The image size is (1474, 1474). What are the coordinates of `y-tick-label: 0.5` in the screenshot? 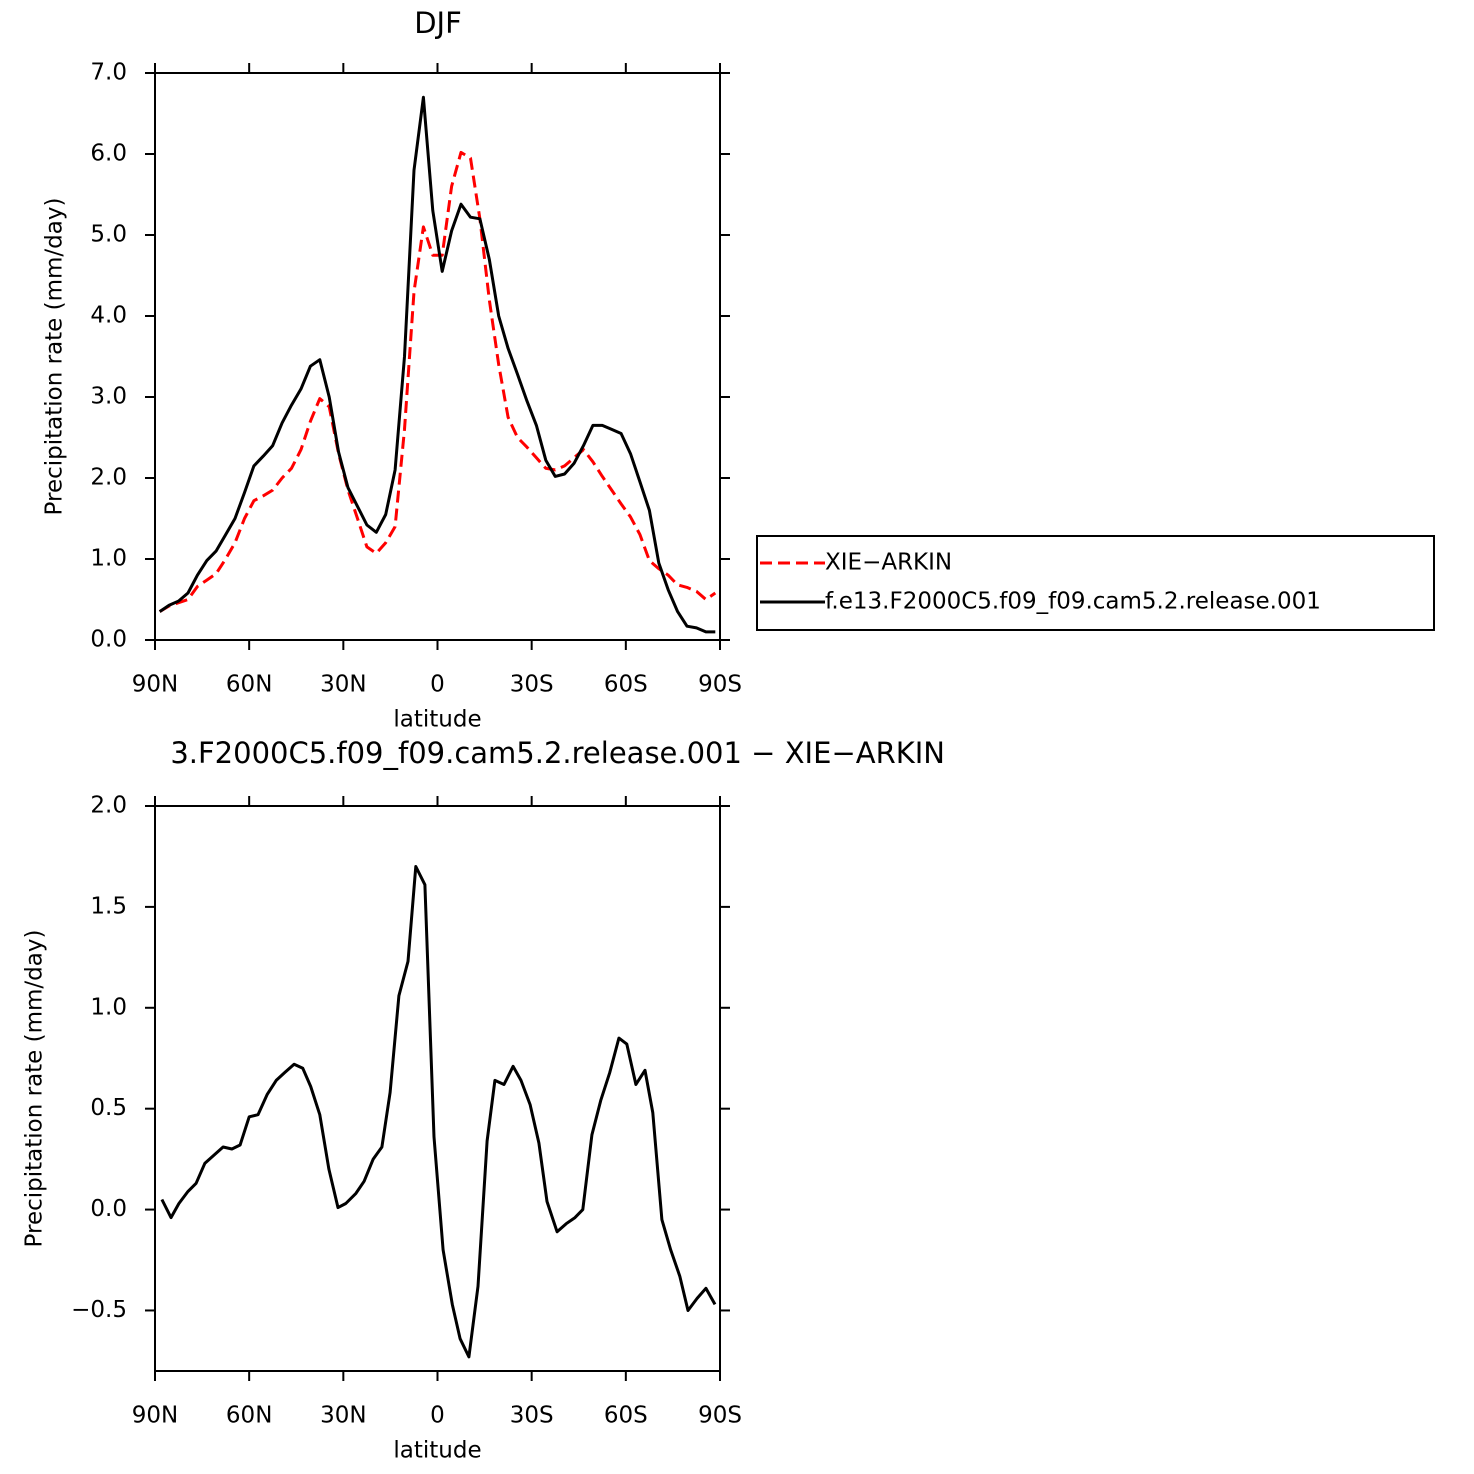 It's located at (108, 1108).